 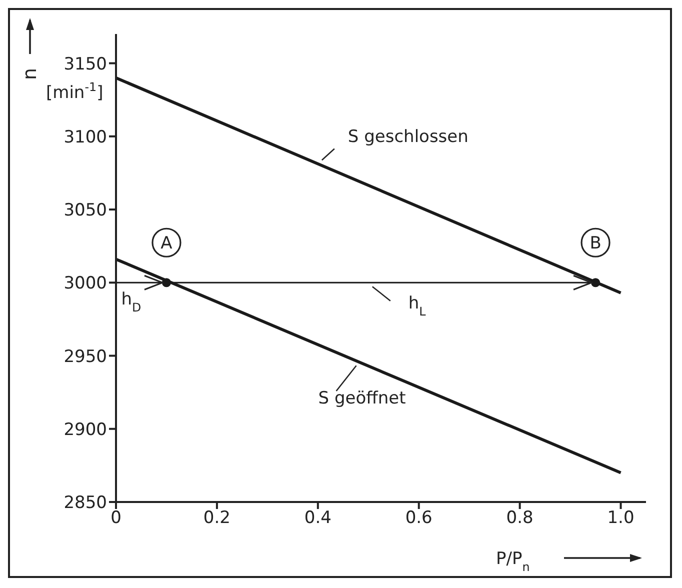 What do you see at coordinates (166, 244) in the screenshot?
I see `annotation: A` at bounding box center [166, 244].